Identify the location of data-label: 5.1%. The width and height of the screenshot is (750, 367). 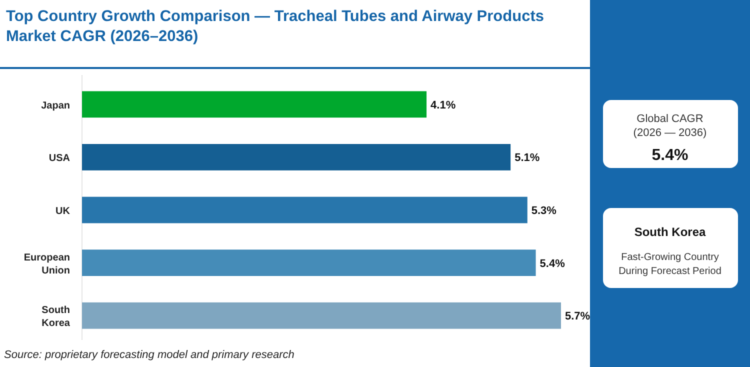
(527, 158).